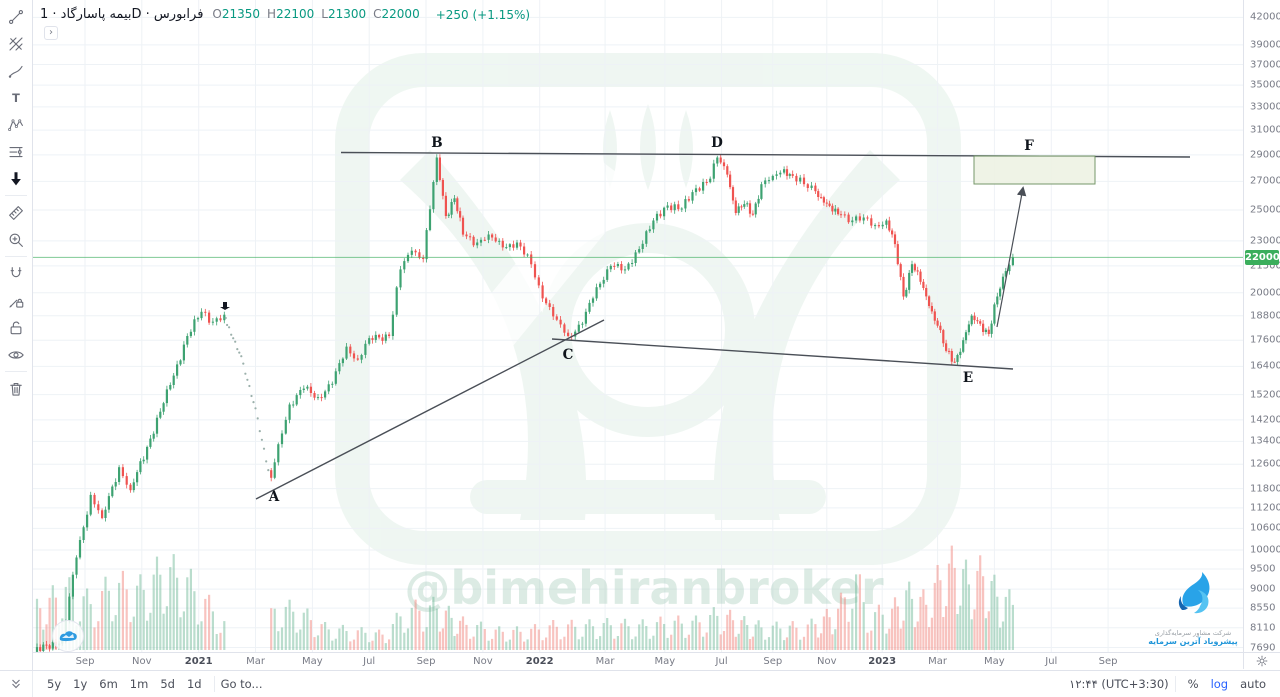 The width and height of the screenshot is (1280, 697). What do you see at coordinates (1029, 146) in the screenshot?
I see `wave-label-F: F` at bounding box center [1029, 146].